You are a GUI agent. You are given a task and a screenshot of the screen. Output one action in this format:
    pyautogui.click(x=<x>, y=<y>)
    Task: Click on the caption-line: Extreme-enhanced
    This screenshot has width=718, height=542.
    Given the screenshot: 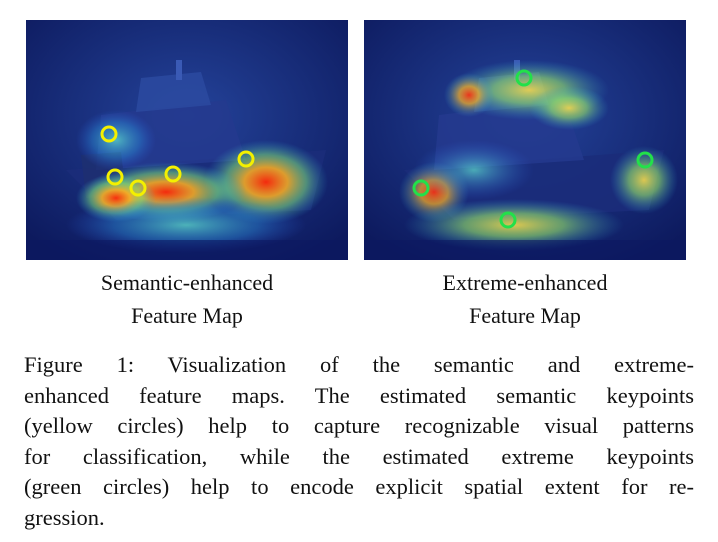 What is the action you would take?
    pyautogui.click(x=525, y=282)
    